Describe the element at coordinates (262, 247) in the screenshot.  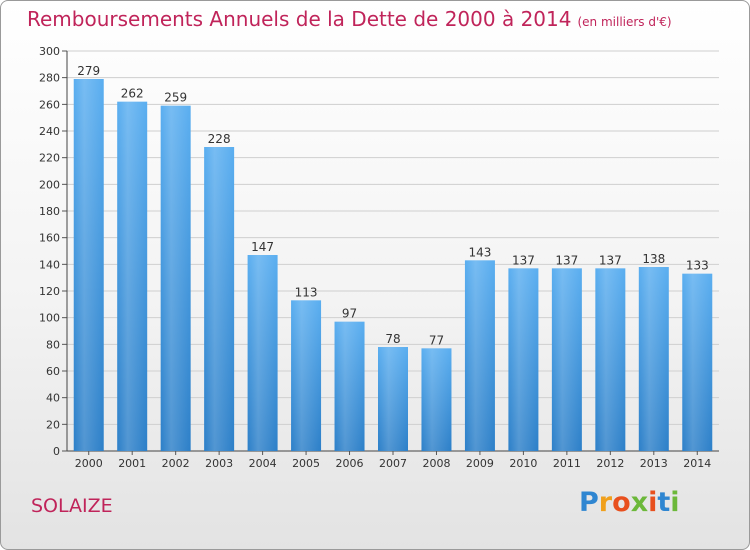
I see `data-label: 147` at that location.